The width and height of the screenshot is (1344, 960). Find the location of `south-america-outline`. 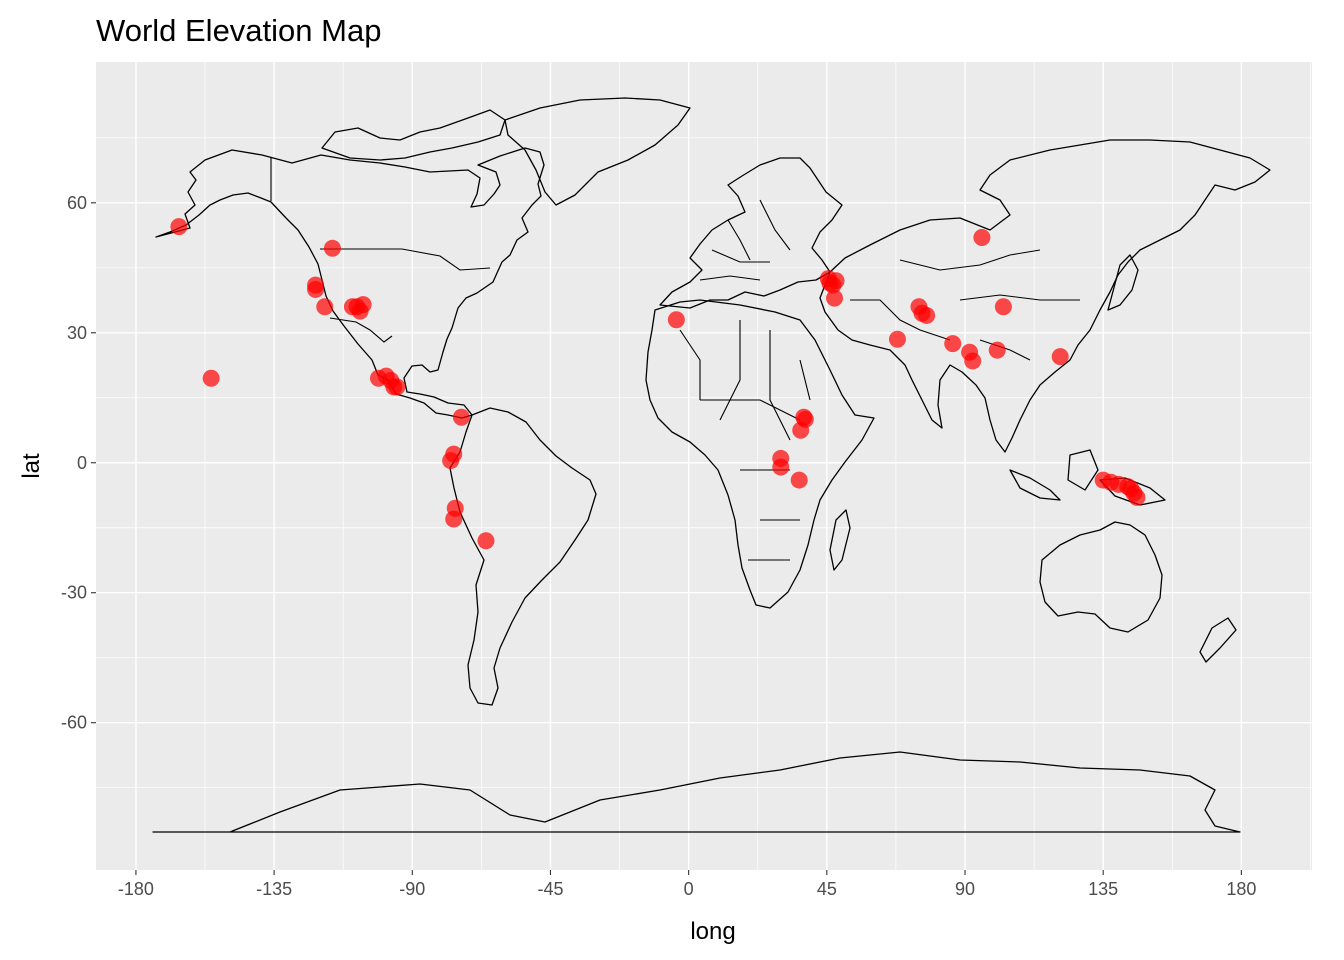

south-america-outline is located at coordinates (523, 556).